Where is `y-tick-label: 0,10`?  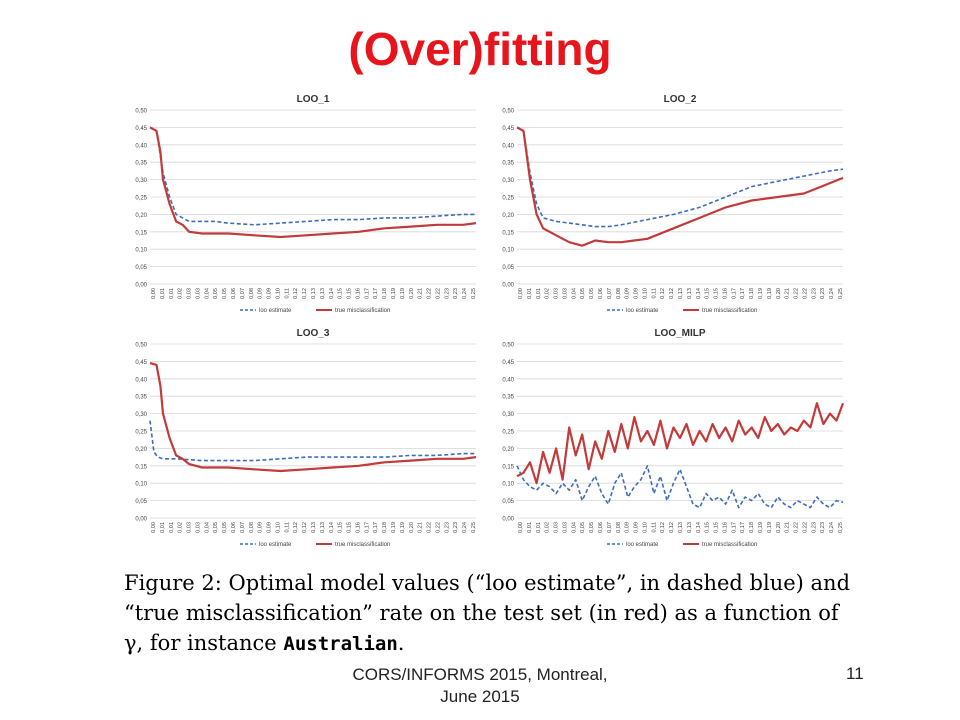 y-tick-label: 0,10 is located at coordinates (141, 485).